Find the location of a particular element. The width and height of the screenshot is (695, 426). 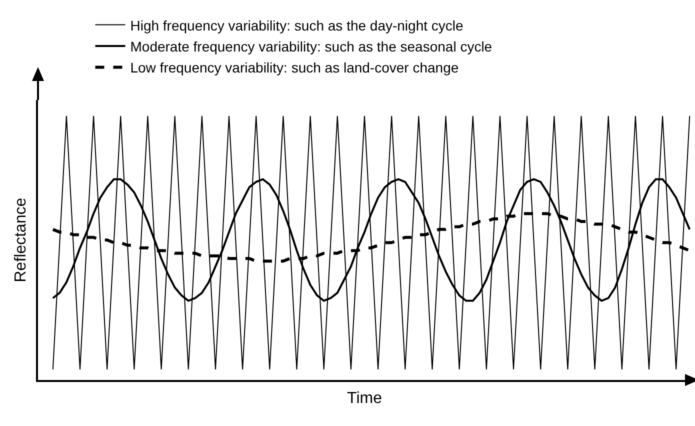

y-axis-title: Reflectance is located at coordinates (21, 240).